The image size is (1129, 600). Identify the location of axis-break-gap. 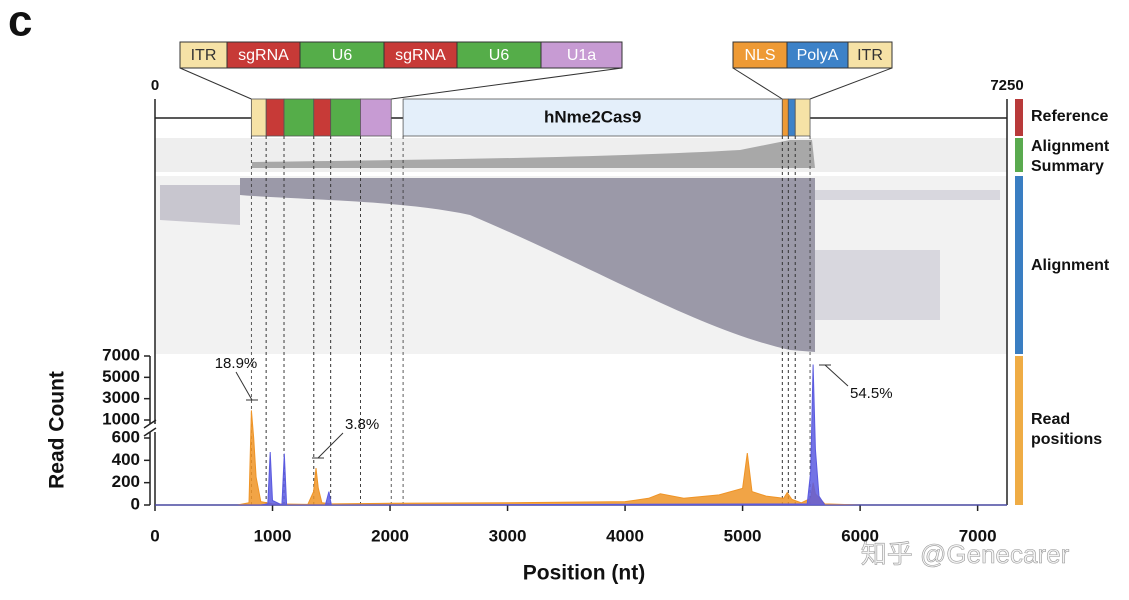
(150, 428).